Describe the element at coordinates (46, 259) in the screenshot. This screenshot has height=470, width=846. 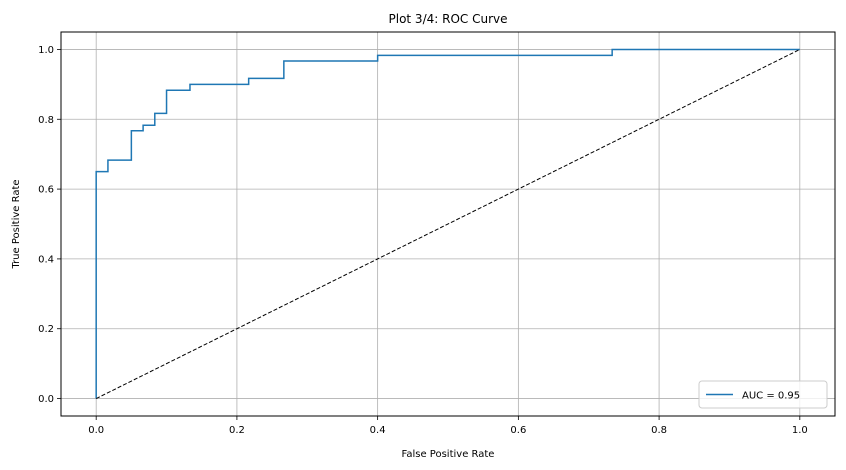
I see `y-tick-label: 0.4` at that location.